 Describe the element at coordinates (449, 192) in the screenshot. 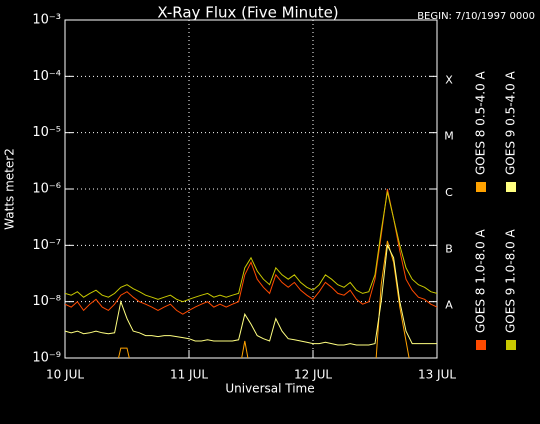

I see `y2-tick-label: C` at that location.